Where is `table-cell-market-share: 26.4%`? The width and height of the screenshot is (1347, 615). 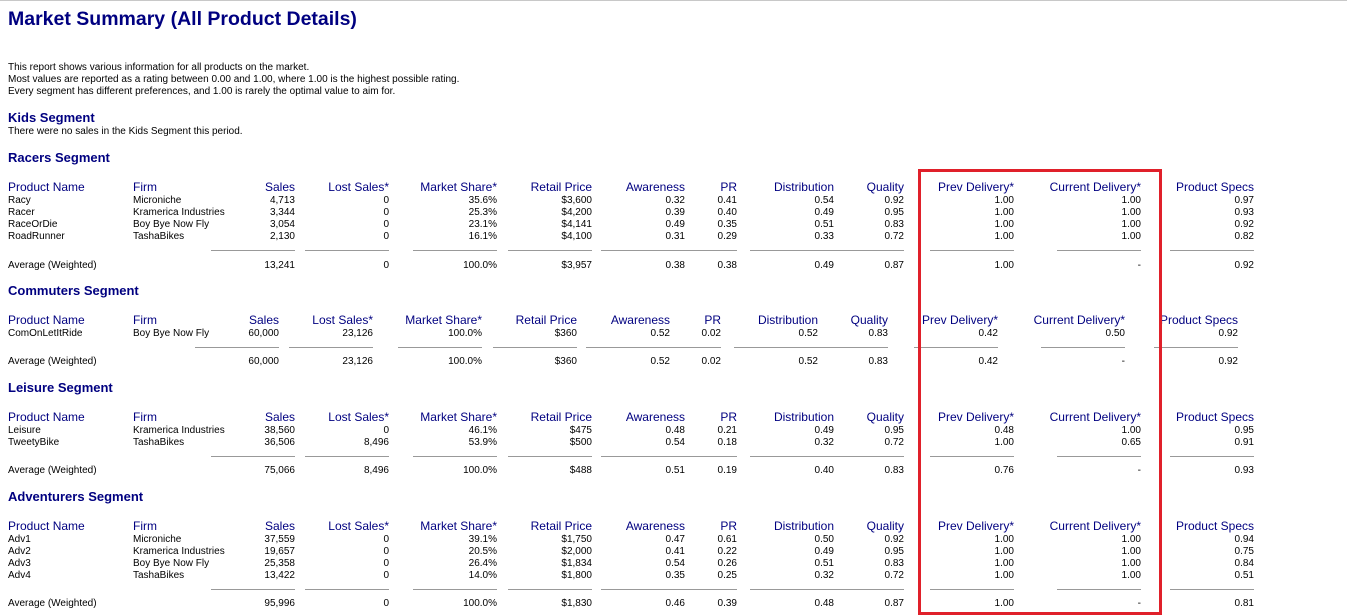 table-cell-market-share: 26.4% is located at coordinates (482, 563).